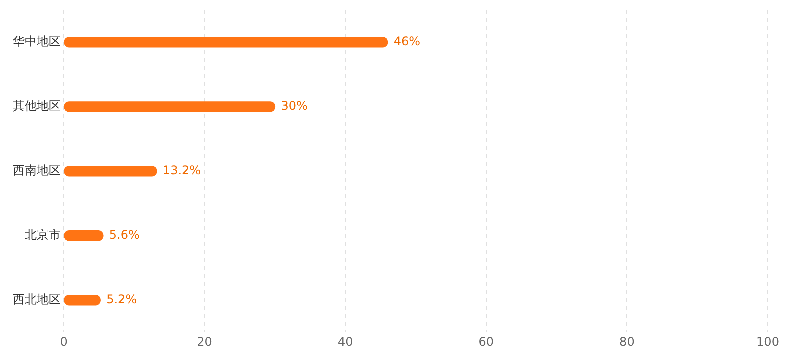 This screenshot has height=361, width=798. What do you see at coordinates (37, 106) in the screenshot?
I see `y-tick-label: 其他地区` at bounding box center [37, 106].